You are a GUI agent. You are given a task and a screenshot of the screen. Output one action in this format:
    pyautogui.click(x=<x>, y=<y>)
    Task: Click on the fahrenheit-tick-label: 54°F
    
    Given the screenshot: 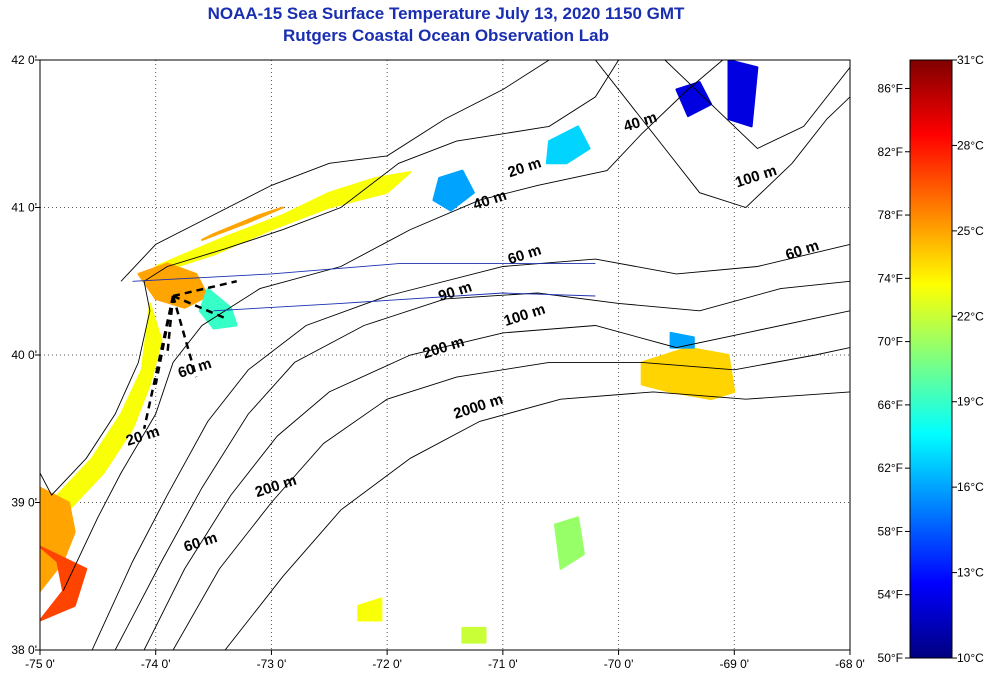 What is the action you would take?
    pyautogui.click(x=890, y=595)
    